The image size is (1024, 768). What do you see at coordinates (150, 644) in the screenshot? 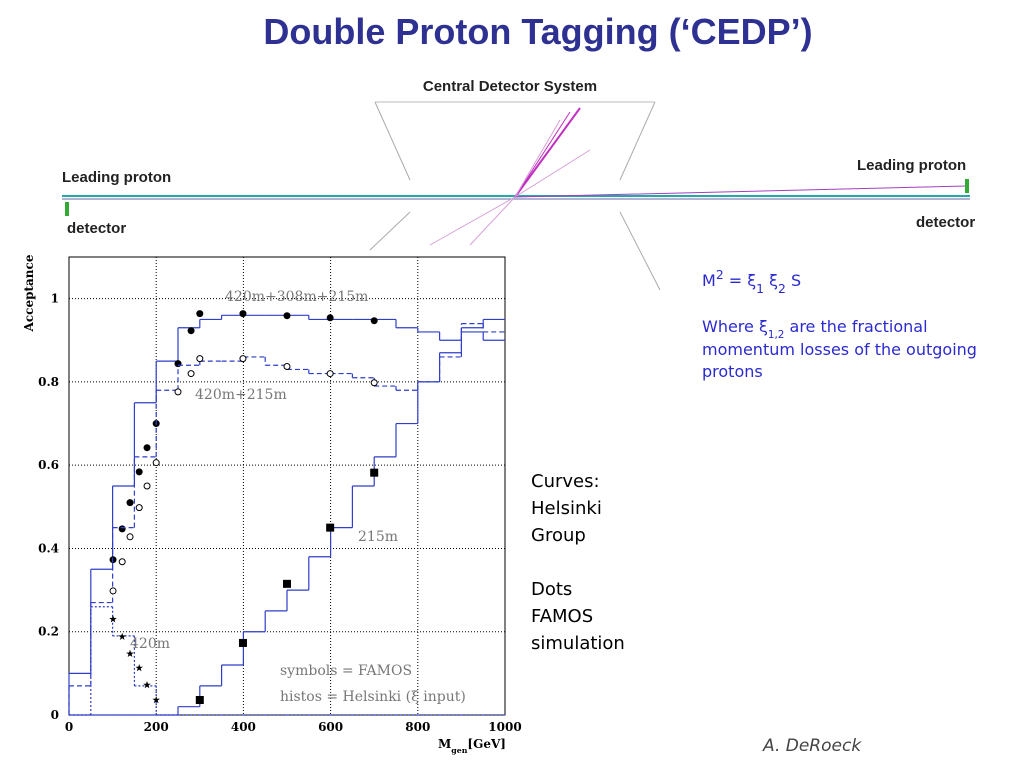
I see `series-label: 420m` at bounding box center [150, 644].